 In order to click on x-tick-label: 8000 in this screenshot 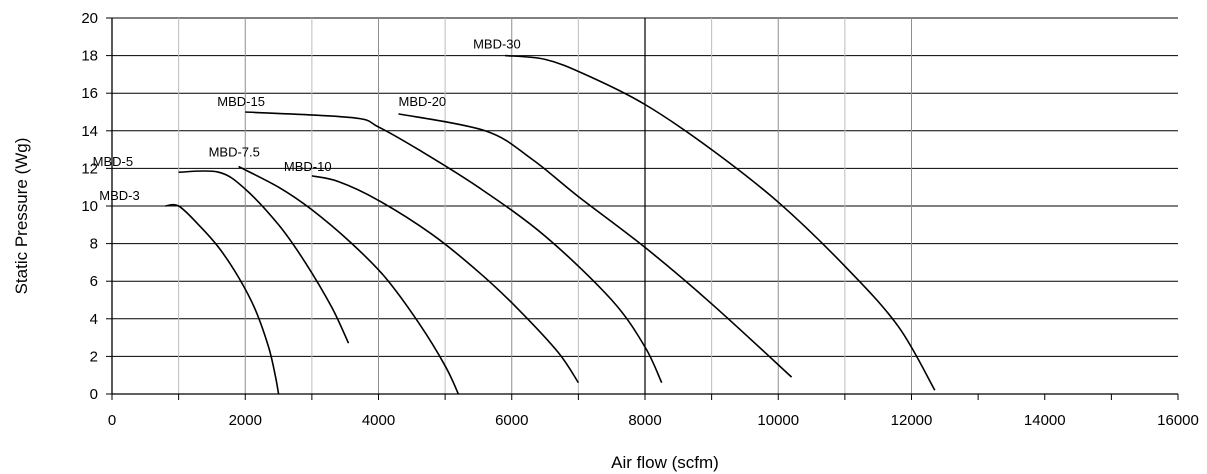, I will do `click(644, 420)`.